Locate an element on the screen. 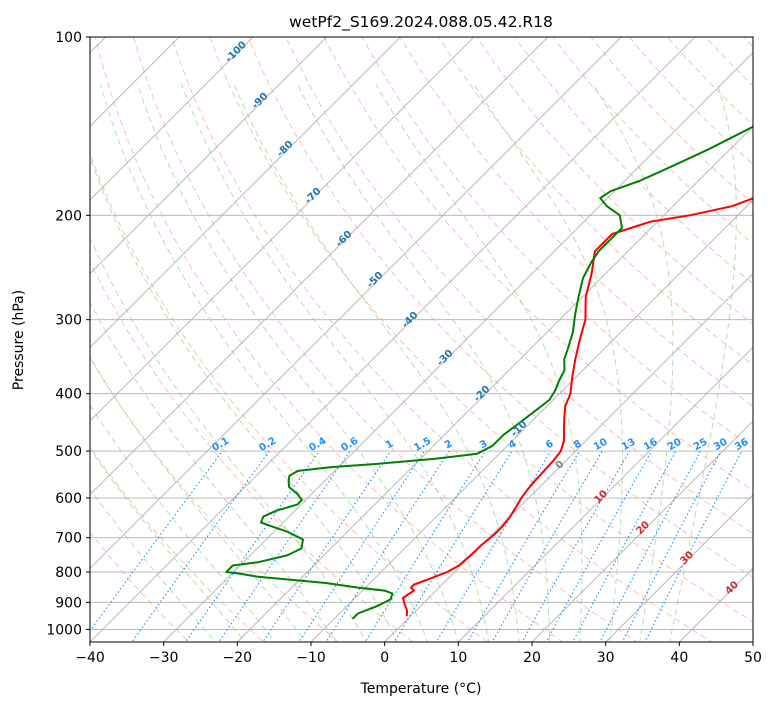 This screenshot has width=775, height=708. y-axis-label: Pressure (hPa) is located at coordinates (19, 340).